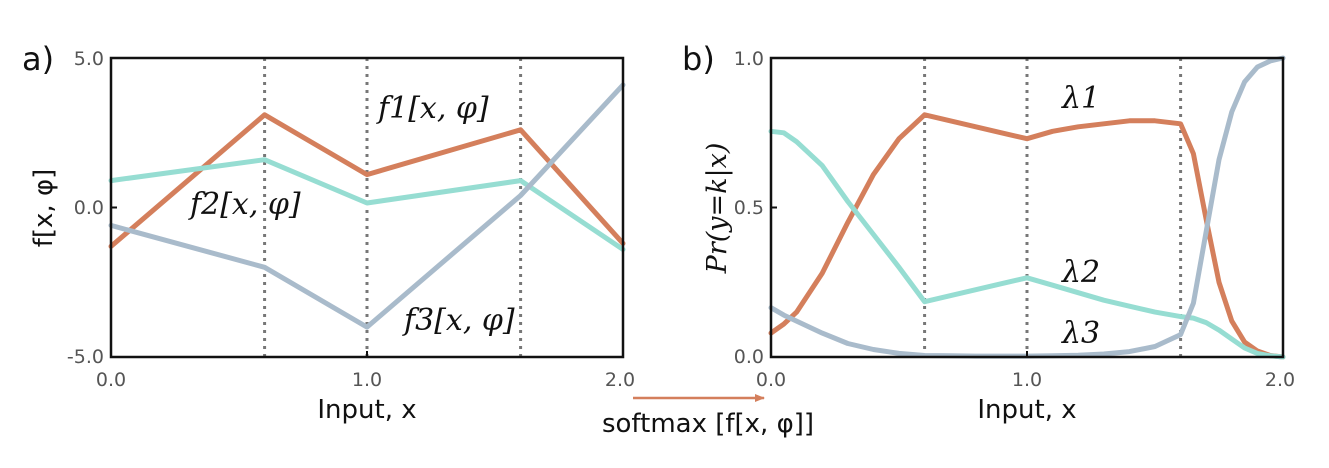  I want to click on f3-annotation: f3[x, φ], so click(458, 320).